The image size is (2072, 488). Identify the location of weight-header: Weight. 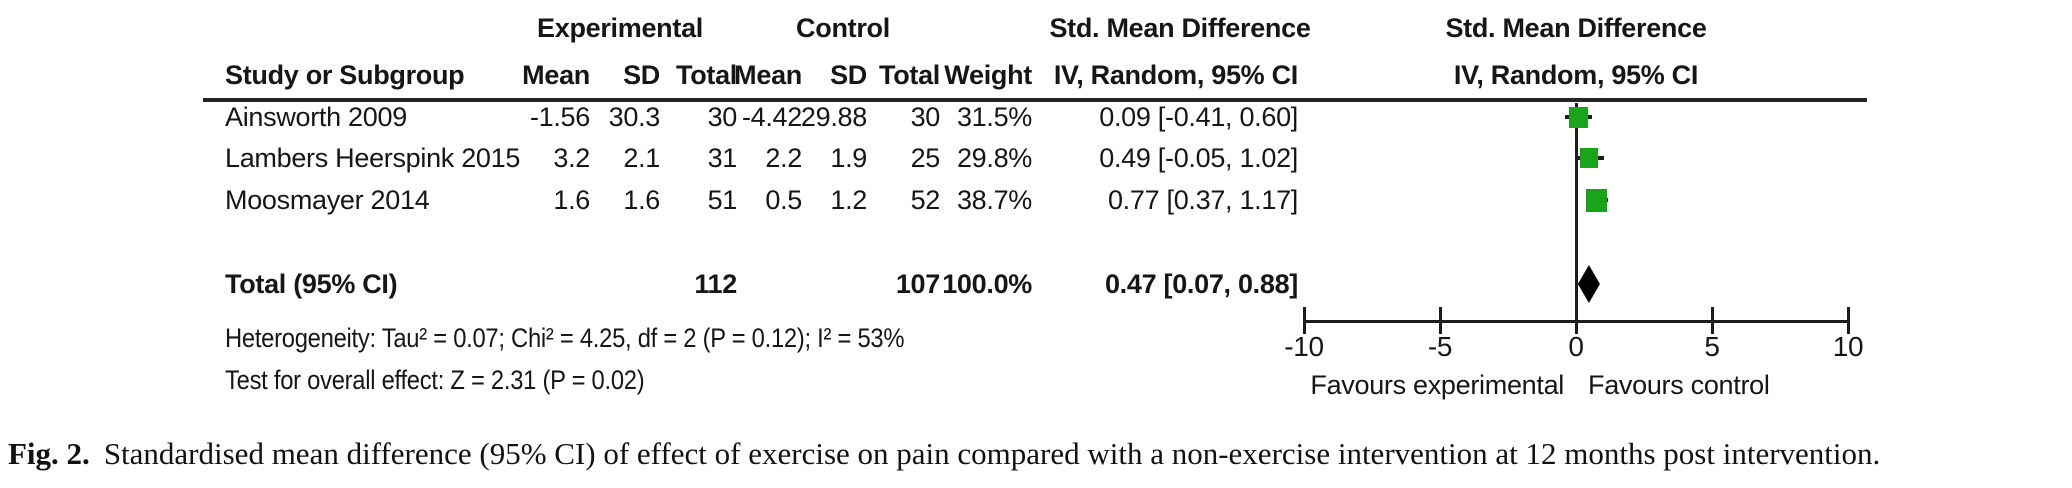
(988, 75).